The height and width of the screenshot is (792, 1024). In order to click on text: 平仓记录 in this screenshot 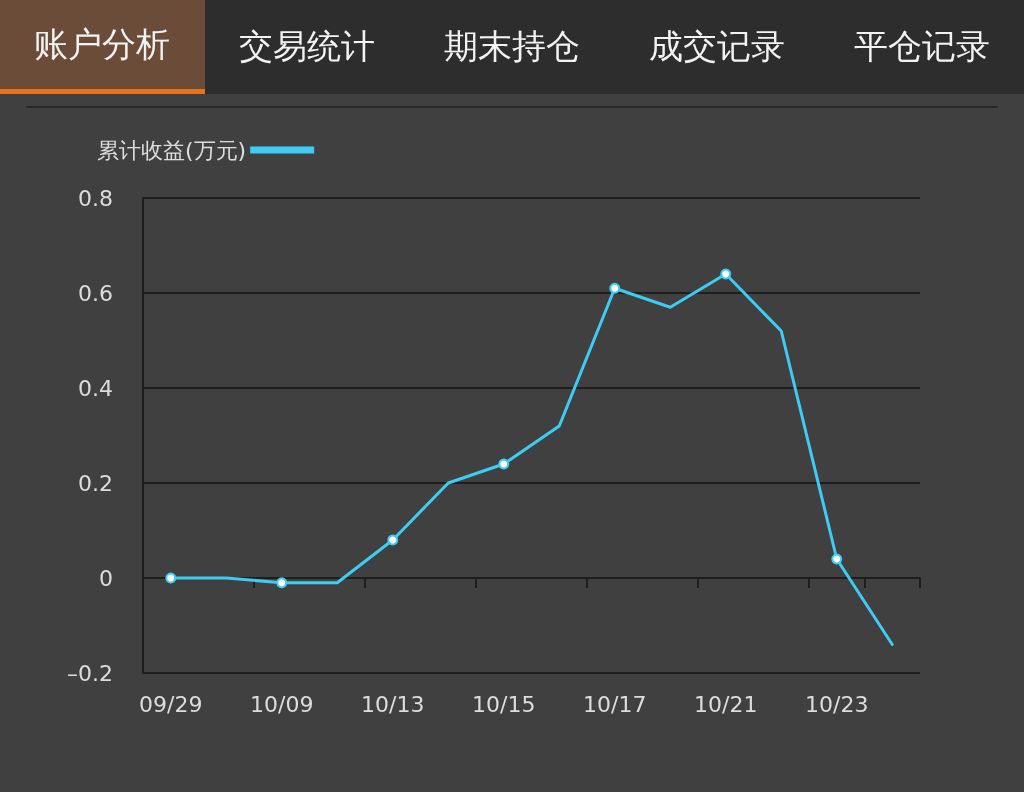, I will do `click(921, 46)`.